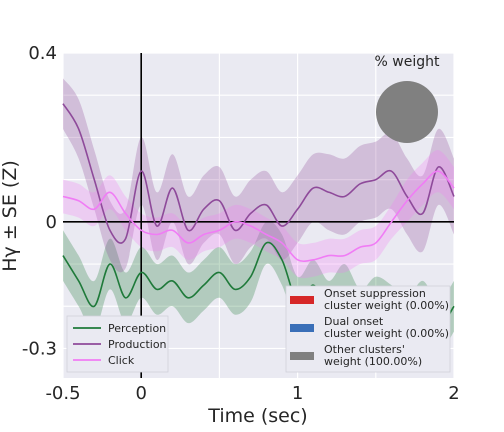 The image size is (504, 432). I want to click on weight-legend-label: Dual onset, so click(354, 321).